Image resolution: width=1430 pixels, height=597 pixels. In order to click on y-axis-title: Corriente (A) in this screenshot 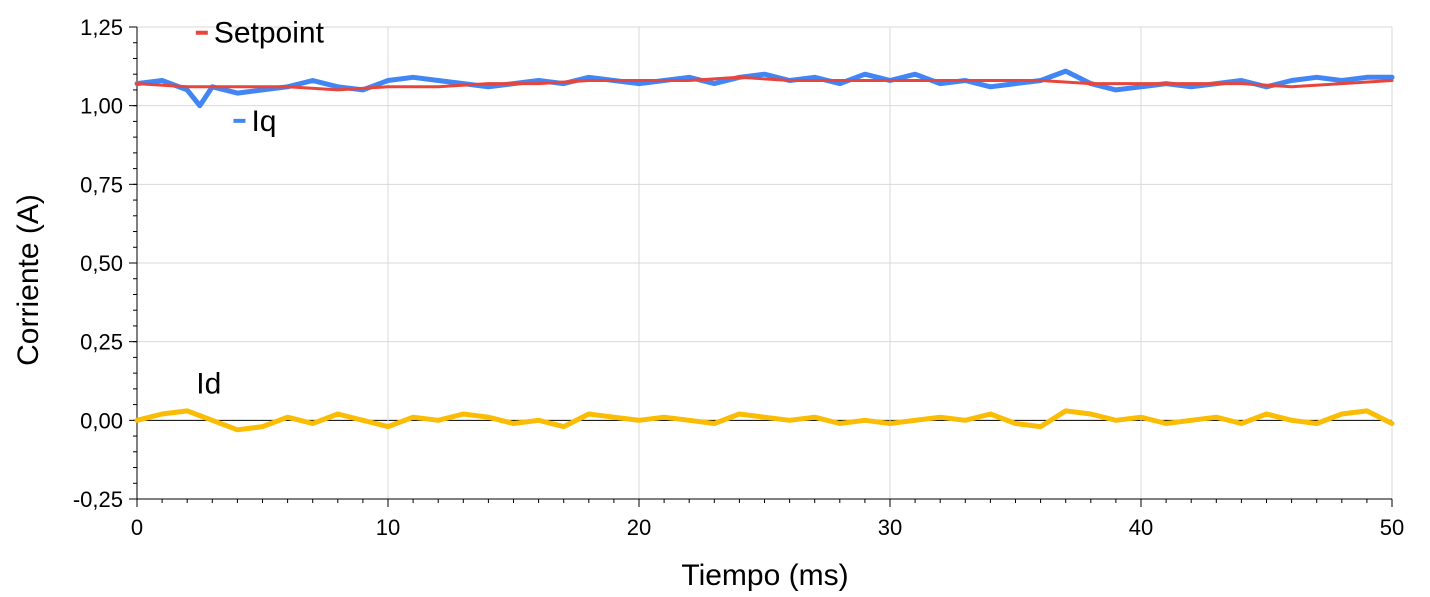, I will do `click(28, 280)`.